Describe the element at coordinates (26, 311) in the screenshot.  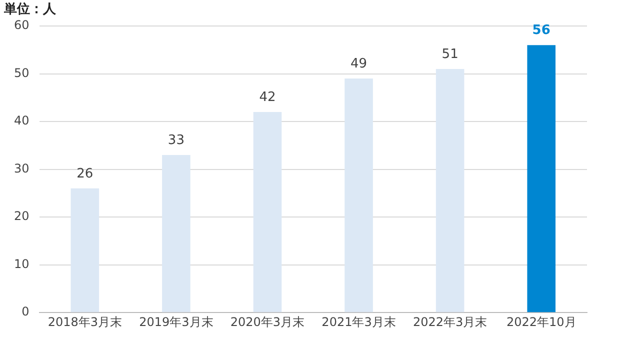
I see `y-tick-label: 0` at that location.